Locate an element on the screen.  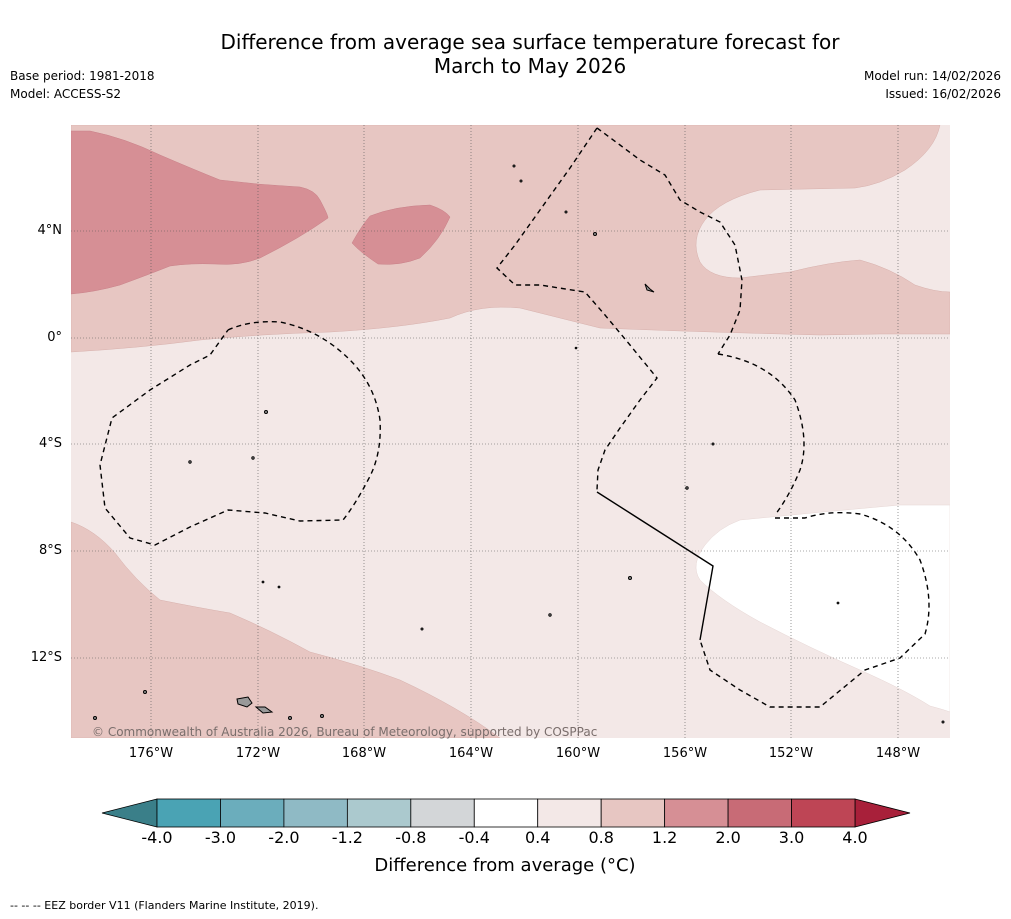
colorbar-tick-9: 2.0 is located at coordinates (728, 837).